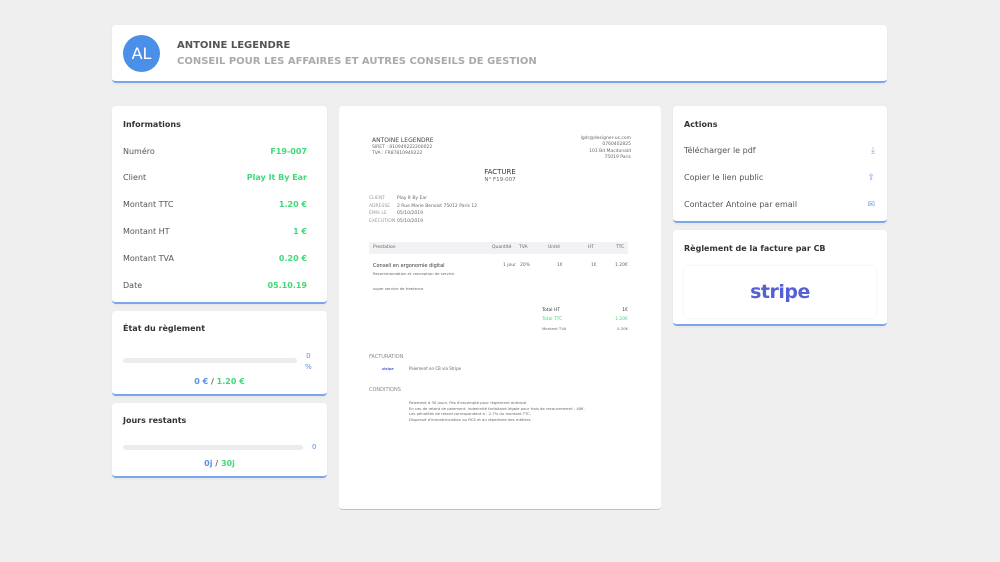 The width and height of the screenshot is (1000, 562). Describe the element at coordinates (300, 231) in the screenshot. I see `info-value: 1 €` at that location.